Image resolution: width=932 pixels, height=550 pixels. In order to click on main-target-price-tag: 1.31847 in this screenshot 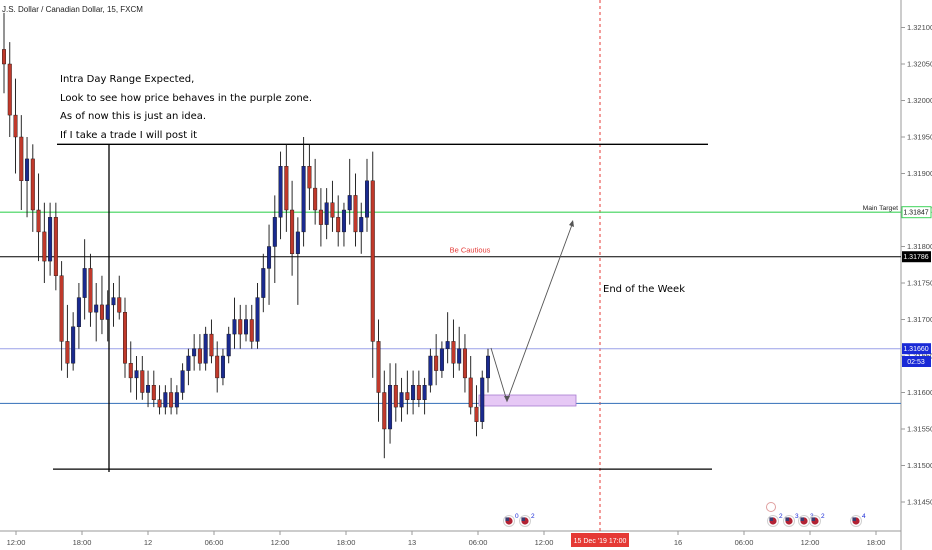, I will do `click(915, 213)`.